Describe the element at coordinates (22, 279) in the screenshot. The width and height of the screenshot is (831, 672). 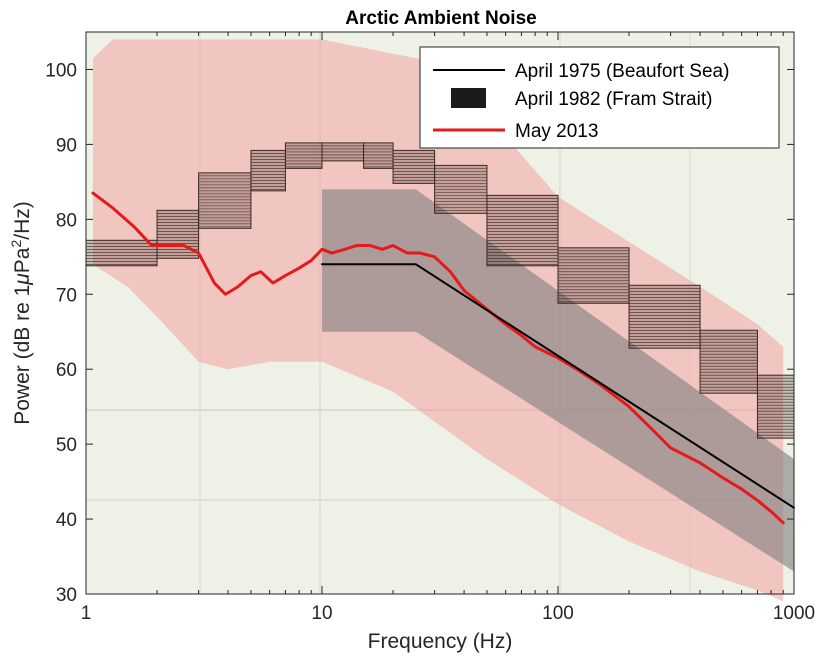
I see `y-axis-label-mu: μ` at that location.